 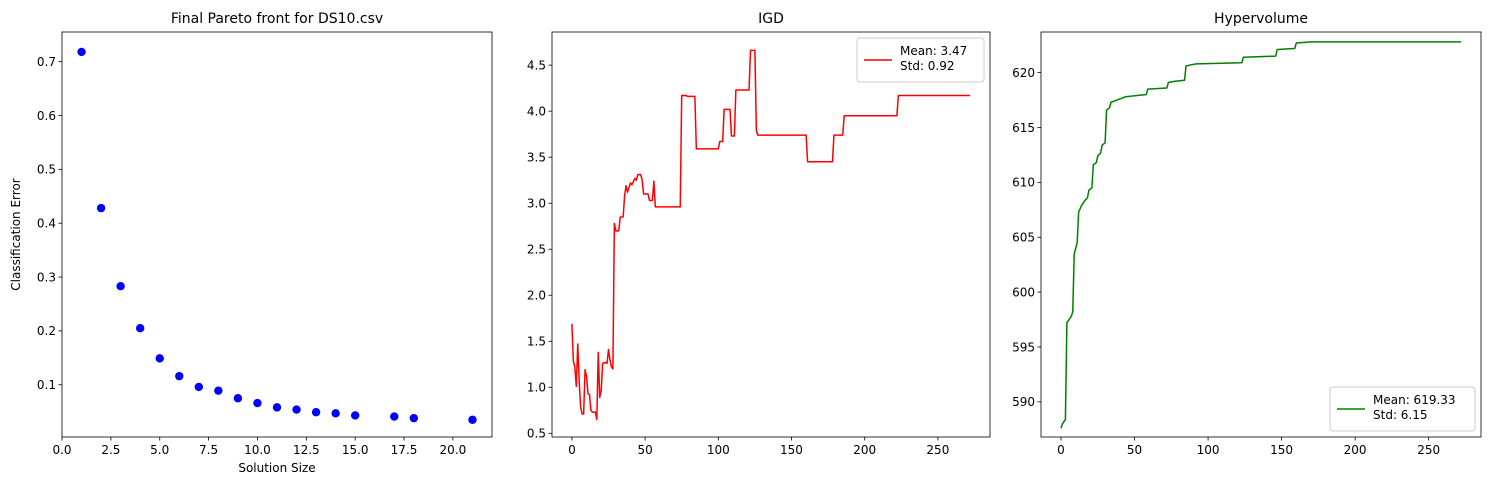 What do you see at coordinates (276, 468) in the screenshot?
I see `x-axis-label: Solution Size` at bounding box center [276, 468].